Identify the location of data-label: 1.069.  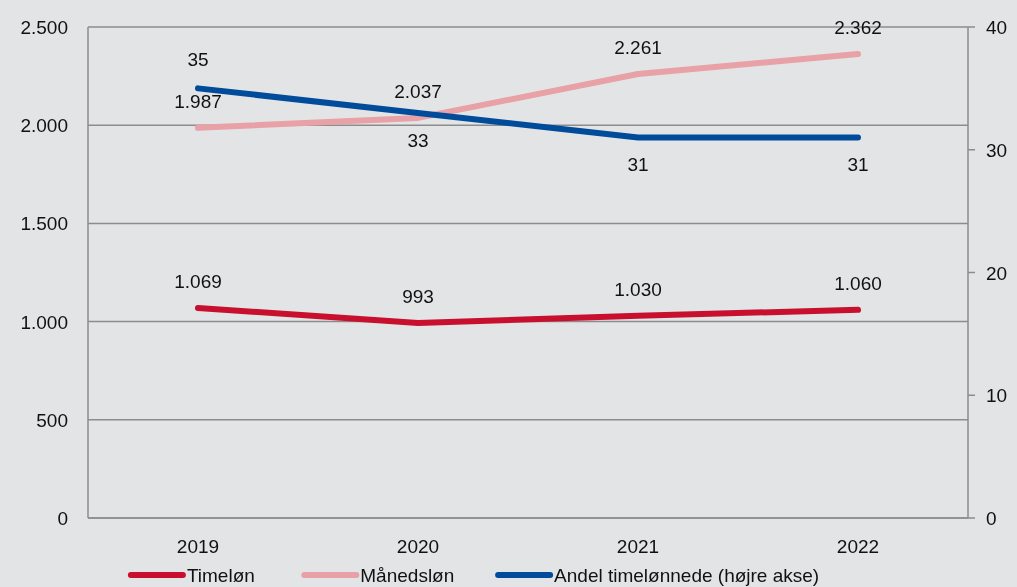
(198, 282).